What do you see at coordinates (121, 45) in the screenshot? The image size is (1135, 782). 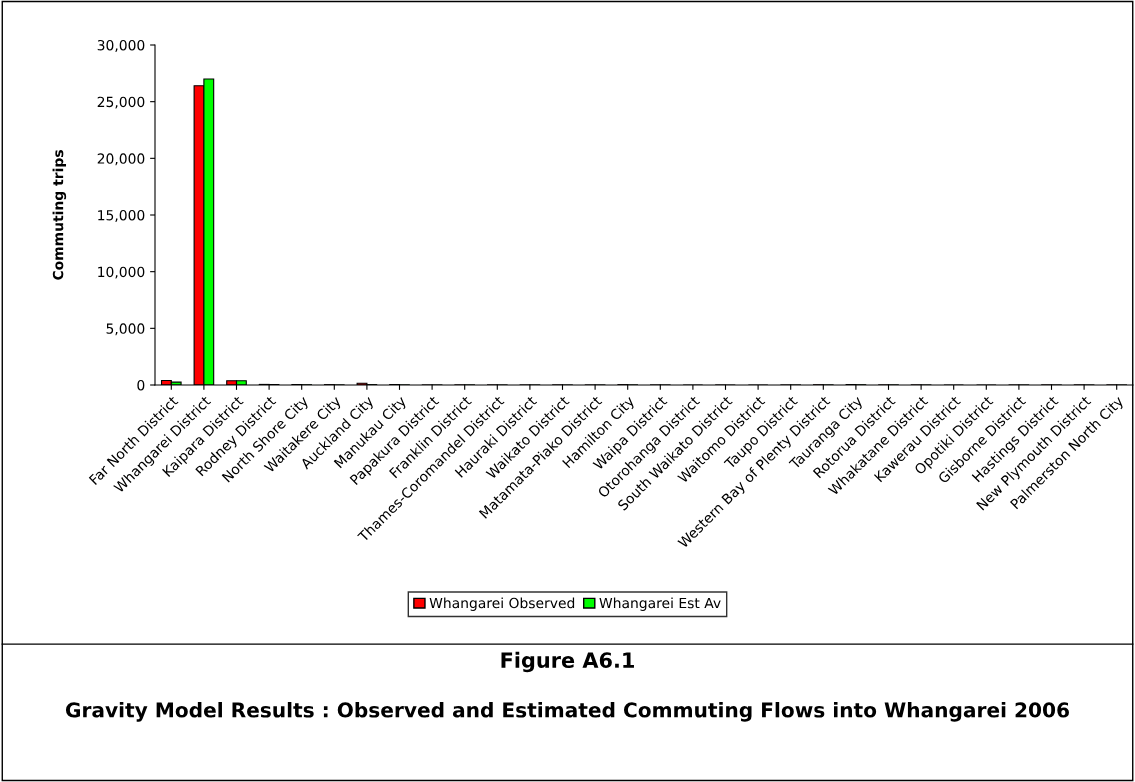 I see `y-tick-label: 30,000` at bounding box center [121, 45].